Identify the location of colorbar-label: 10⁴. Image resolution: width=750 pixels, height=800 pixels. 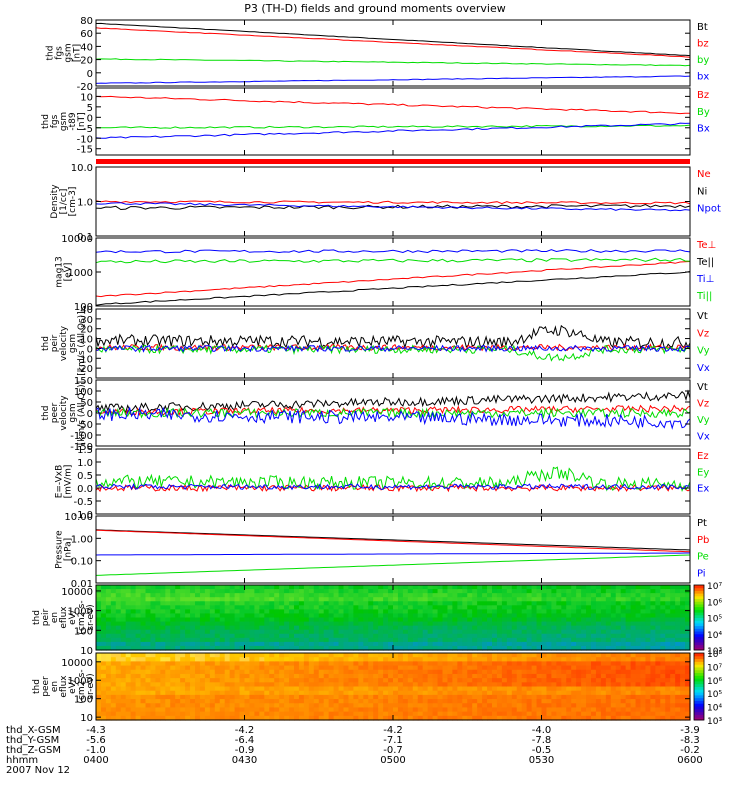
(714, 709).